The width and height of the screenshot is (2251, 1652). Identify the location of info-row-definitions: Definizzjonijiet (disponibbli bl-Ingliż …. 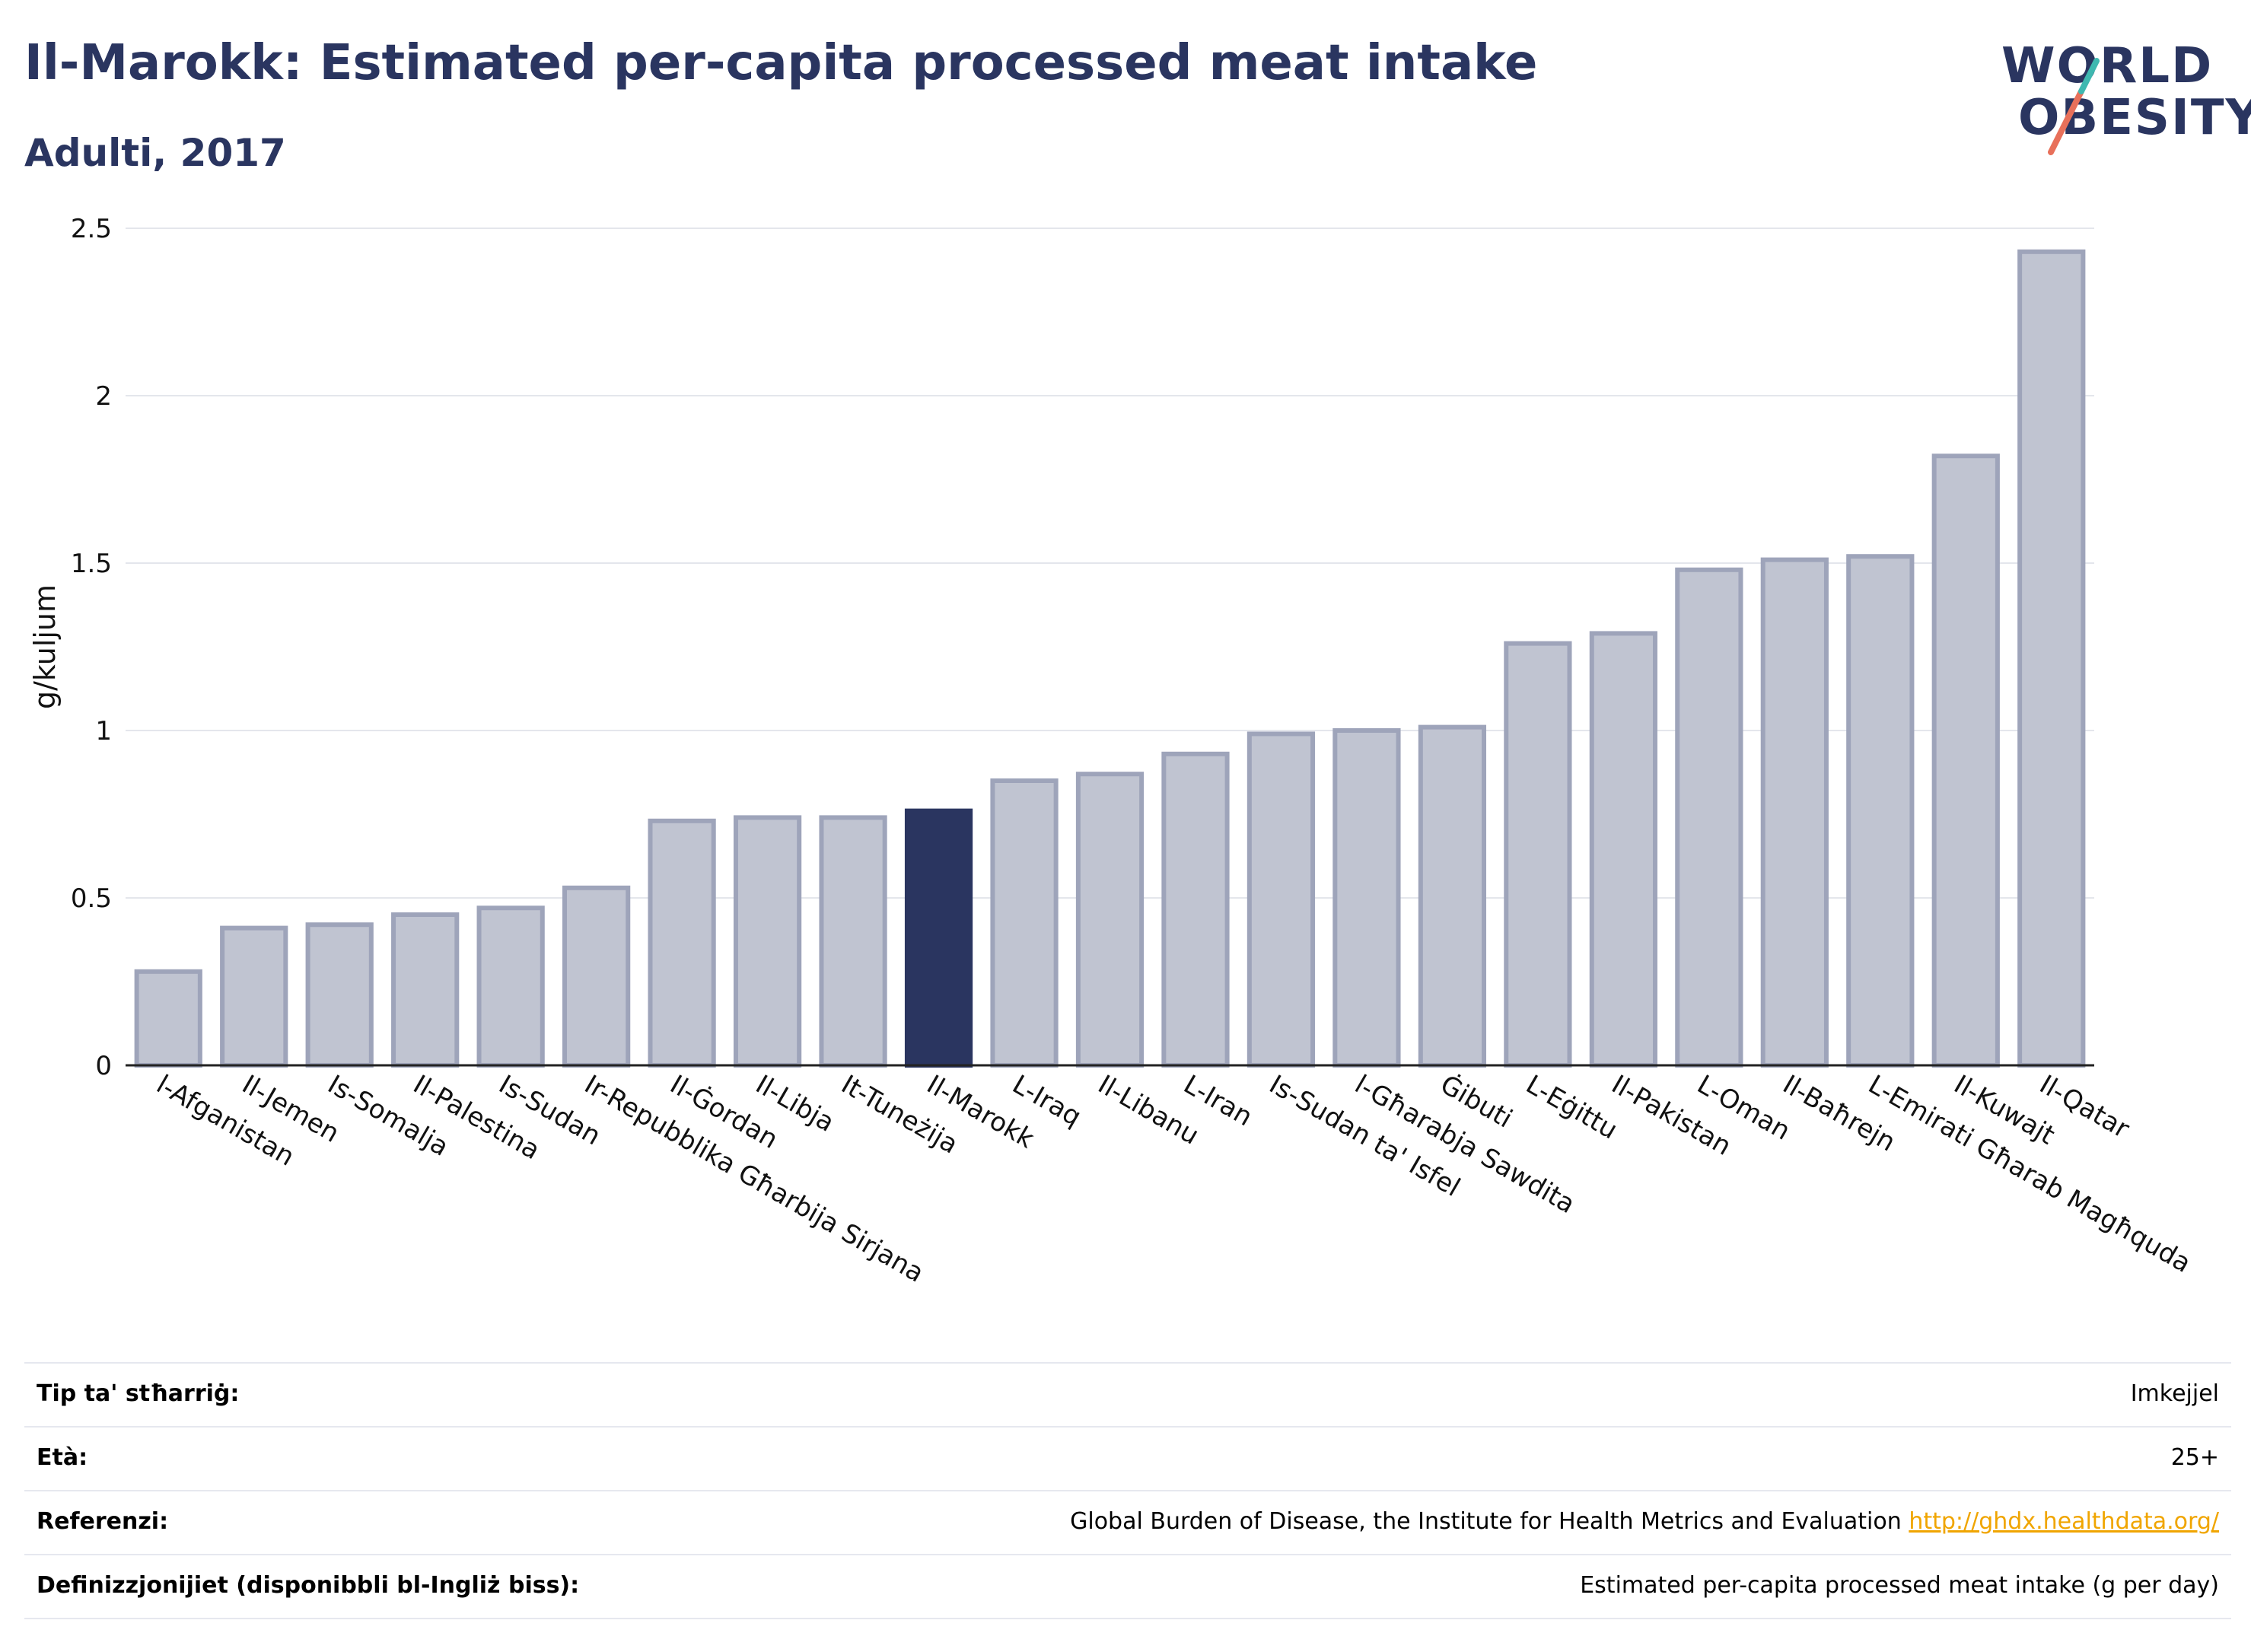
(1127, 1586).